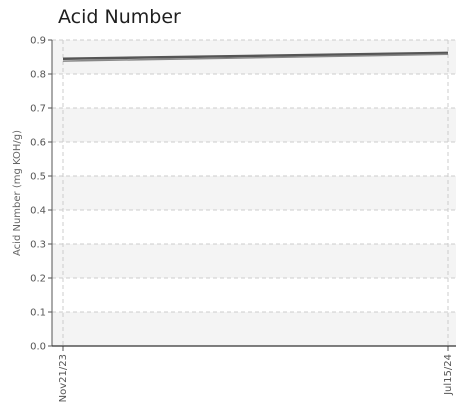  What do you see at coordinates (38, 177) in the screenshot?
I see `y-tick-label: 0.5` at bounding box center [38, 177].